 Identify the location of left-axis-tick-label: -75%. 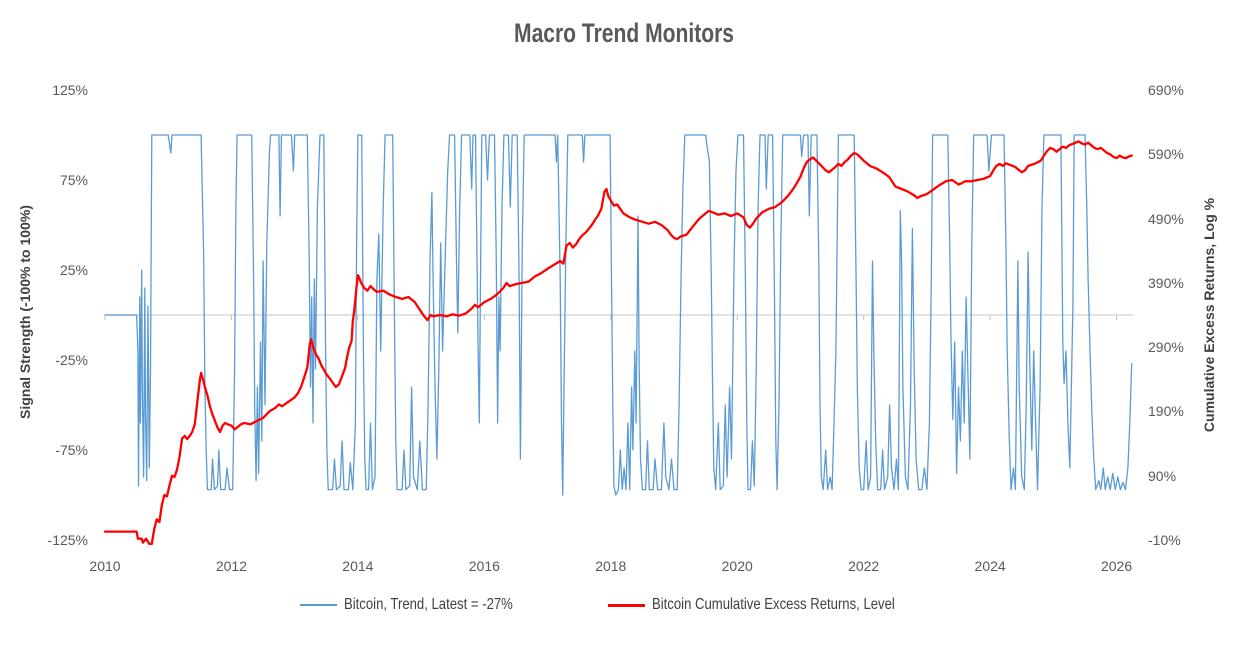
(71, 450).